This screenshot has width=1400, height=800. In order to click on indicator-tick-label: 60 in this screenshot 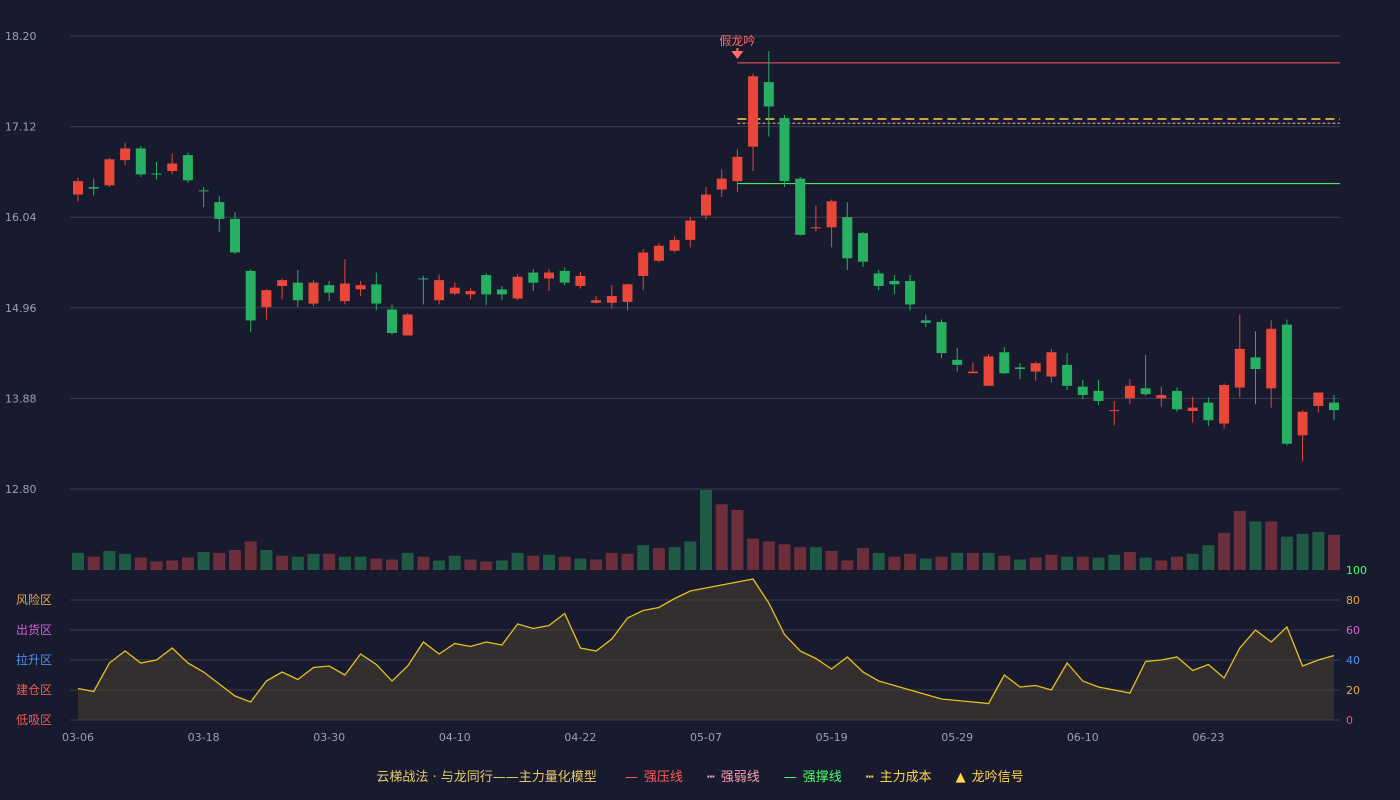, I will do `click(1353, 630)`.